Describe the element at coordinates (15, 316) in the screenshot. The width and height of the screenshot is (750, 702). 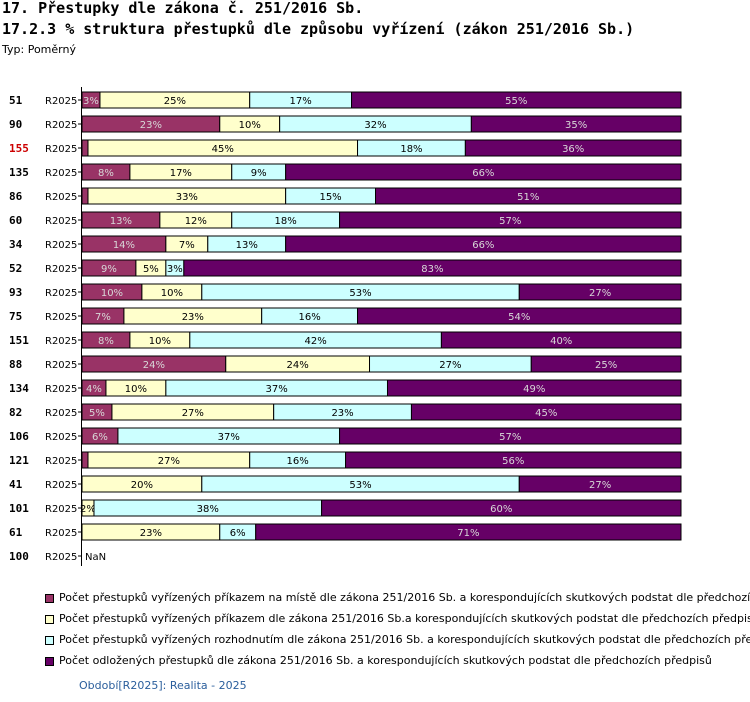
I see `row-label: 75` at that location.